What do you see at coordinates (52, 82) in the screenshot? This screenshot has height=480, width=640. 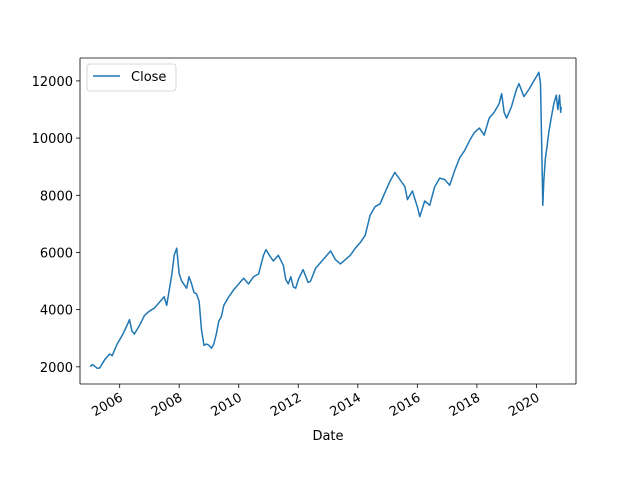 I see `y-tick-label: 12000` at bounding box center [52, 82].